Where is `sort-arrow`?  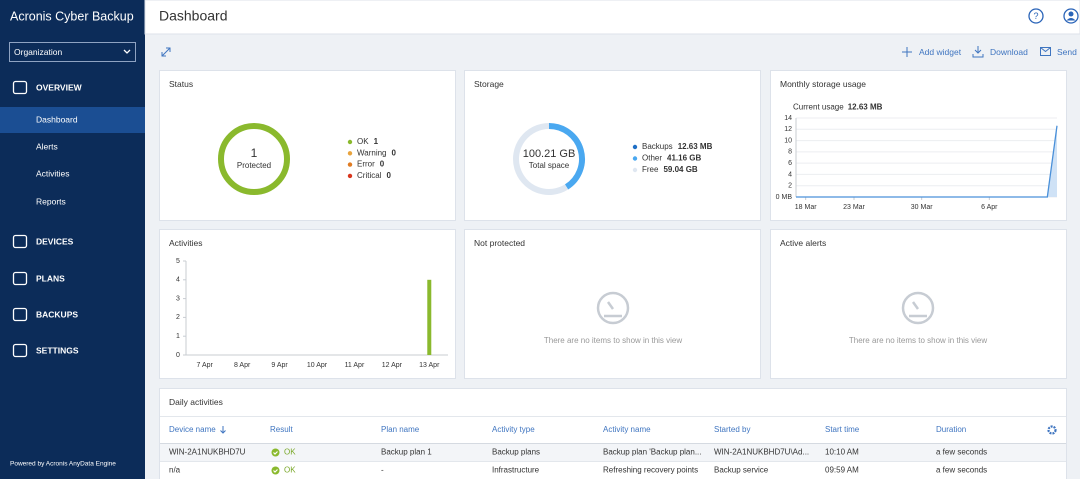
sort-arrow is located at coordinates (223, 430).